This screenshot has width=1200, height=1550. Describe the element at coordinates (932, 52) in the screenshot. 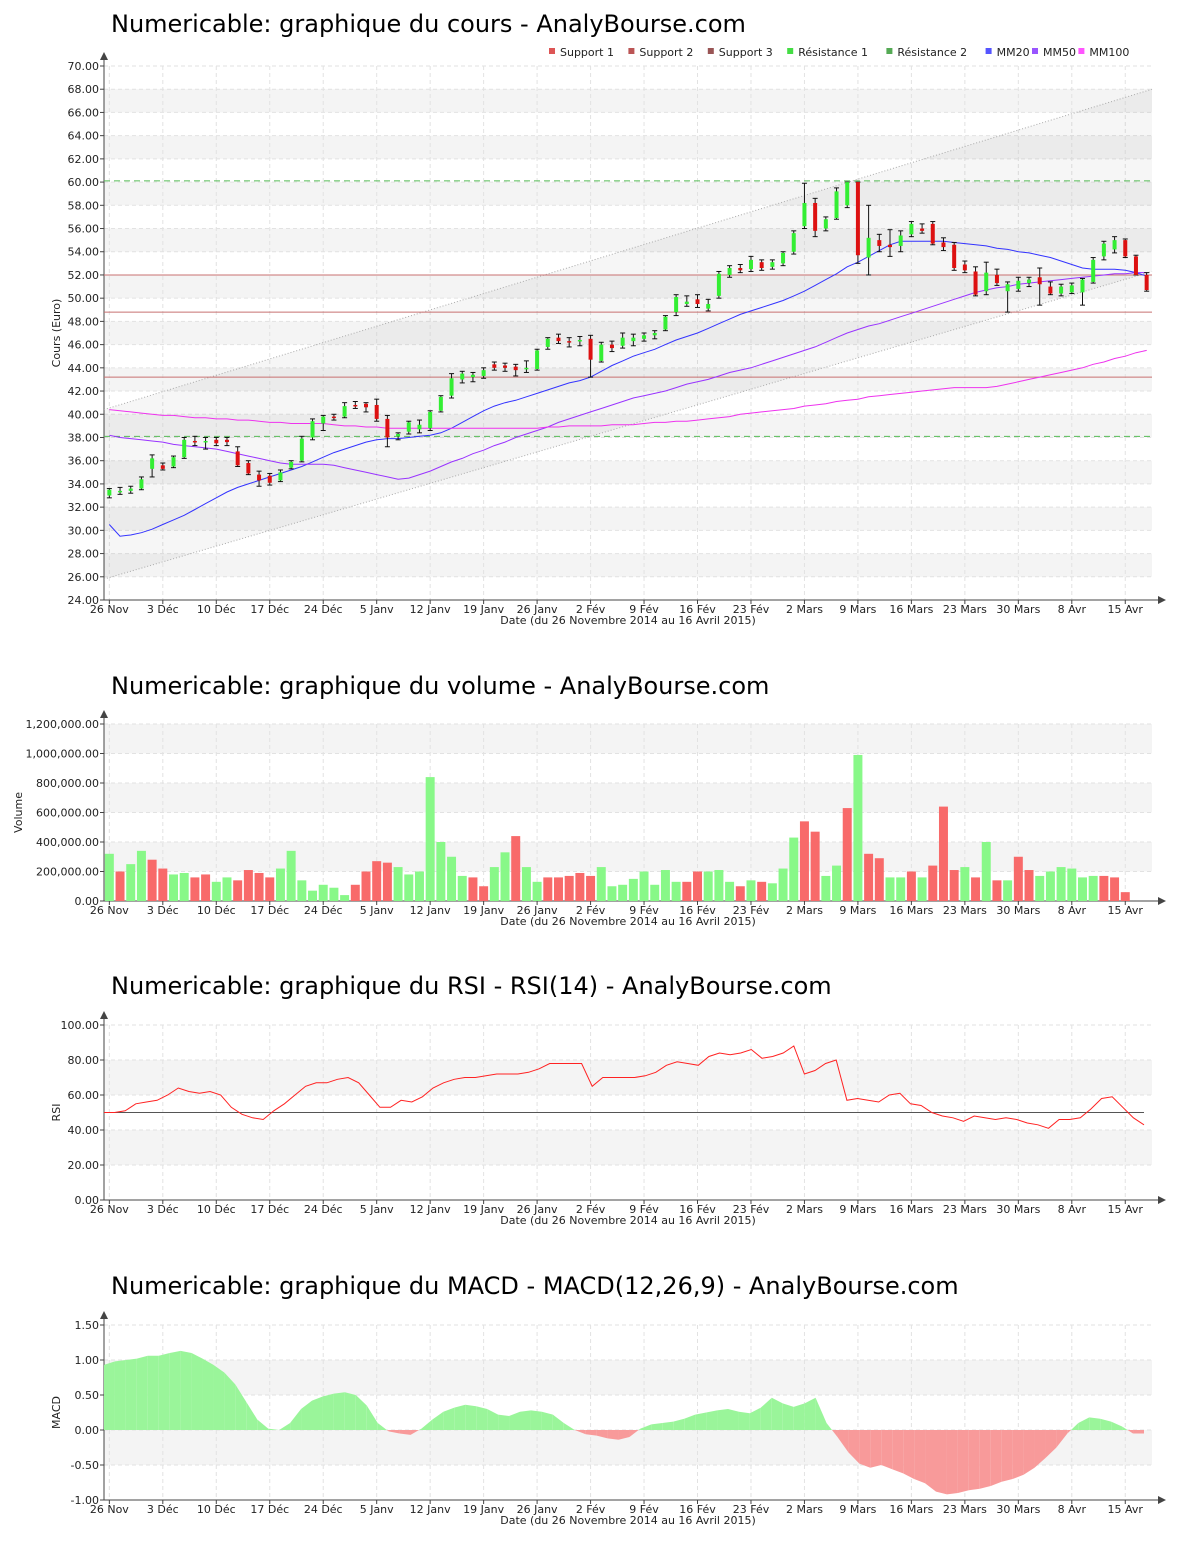

I see `legend-label: Résistance 2` at that location.